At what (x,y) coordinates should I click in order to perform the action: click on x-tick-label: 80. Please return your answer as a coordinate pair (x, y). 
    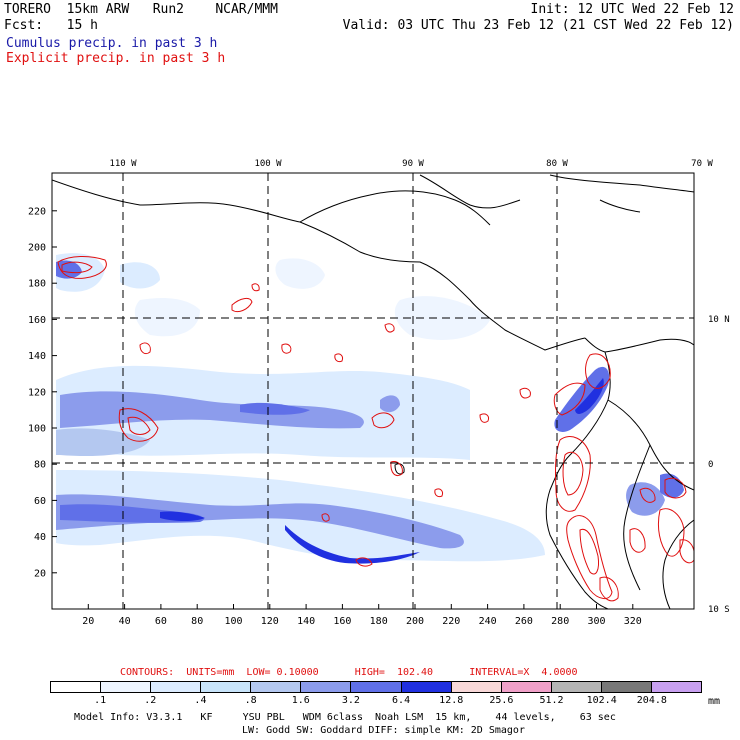
    Looking at the image, I should click on (197, 621).